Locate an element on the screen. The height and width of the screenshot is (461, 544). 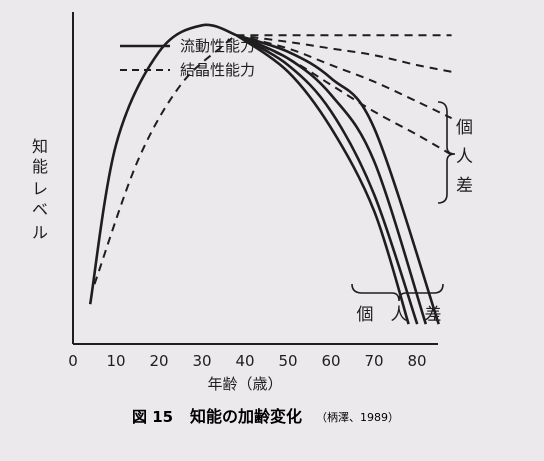
y-label-char: ル is located at coordinates (40, 232).